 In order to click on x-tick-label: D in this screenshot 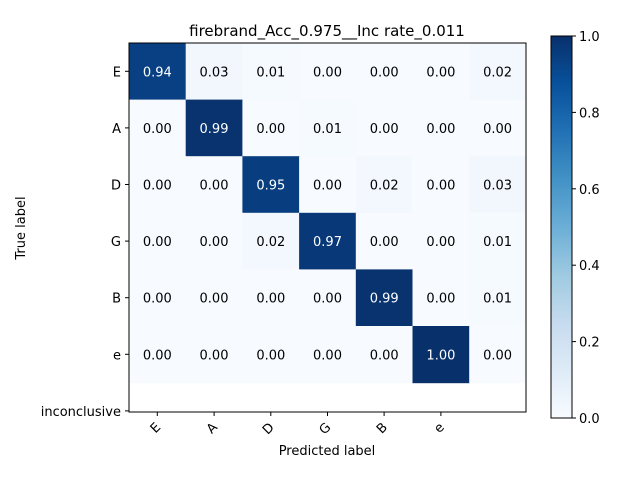, I will do `click(269, 429)`.